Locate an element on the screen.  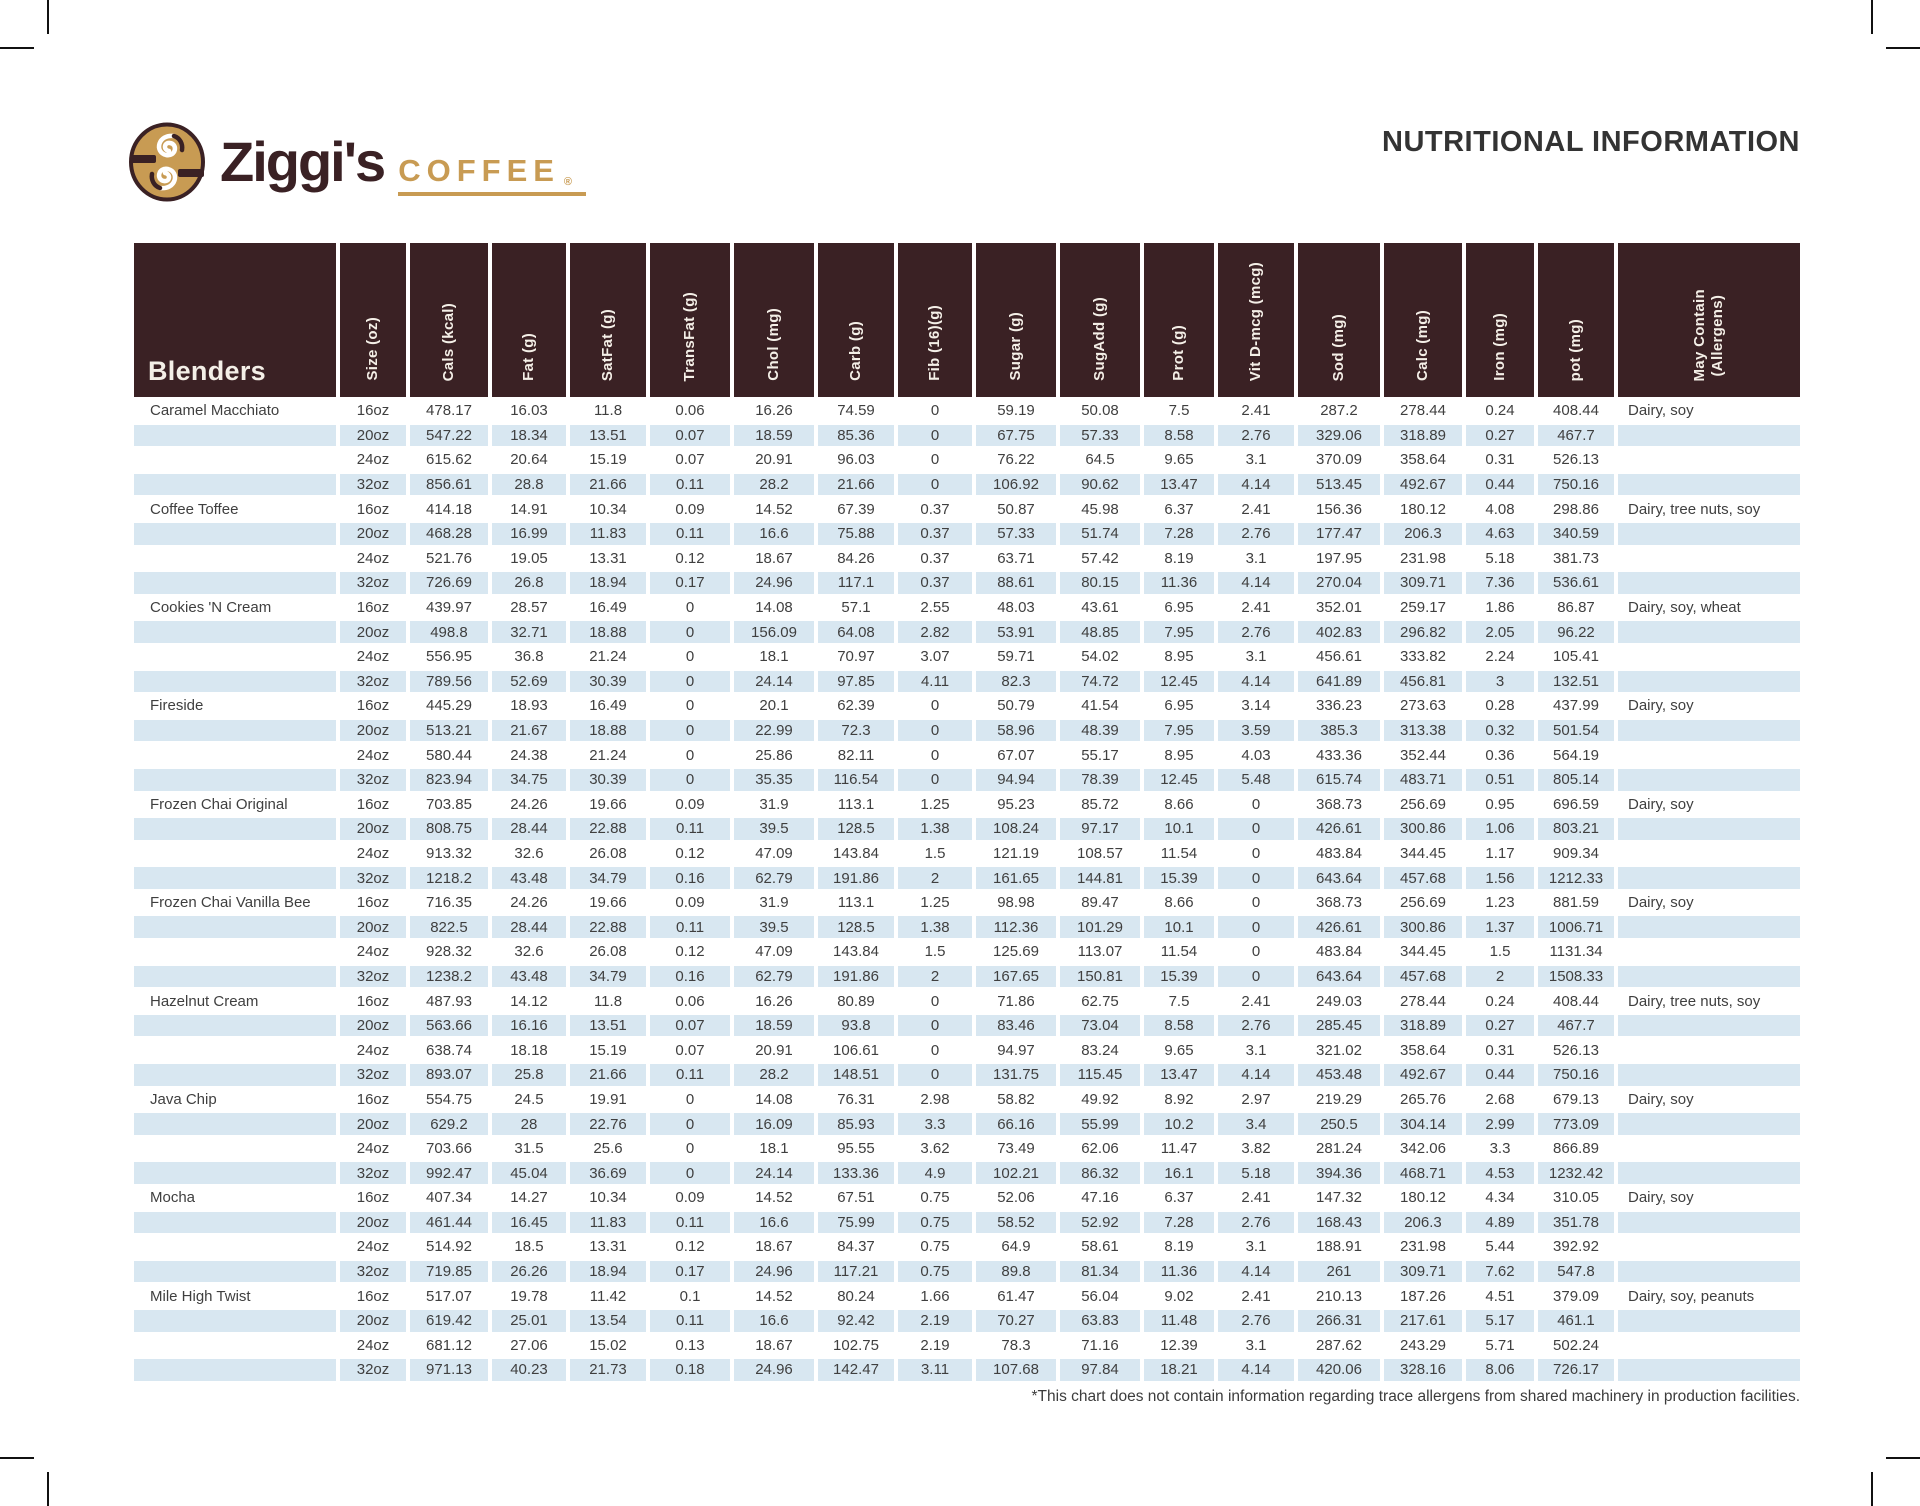
value-cell: 3.1 is located at coordinates (1256, 460).